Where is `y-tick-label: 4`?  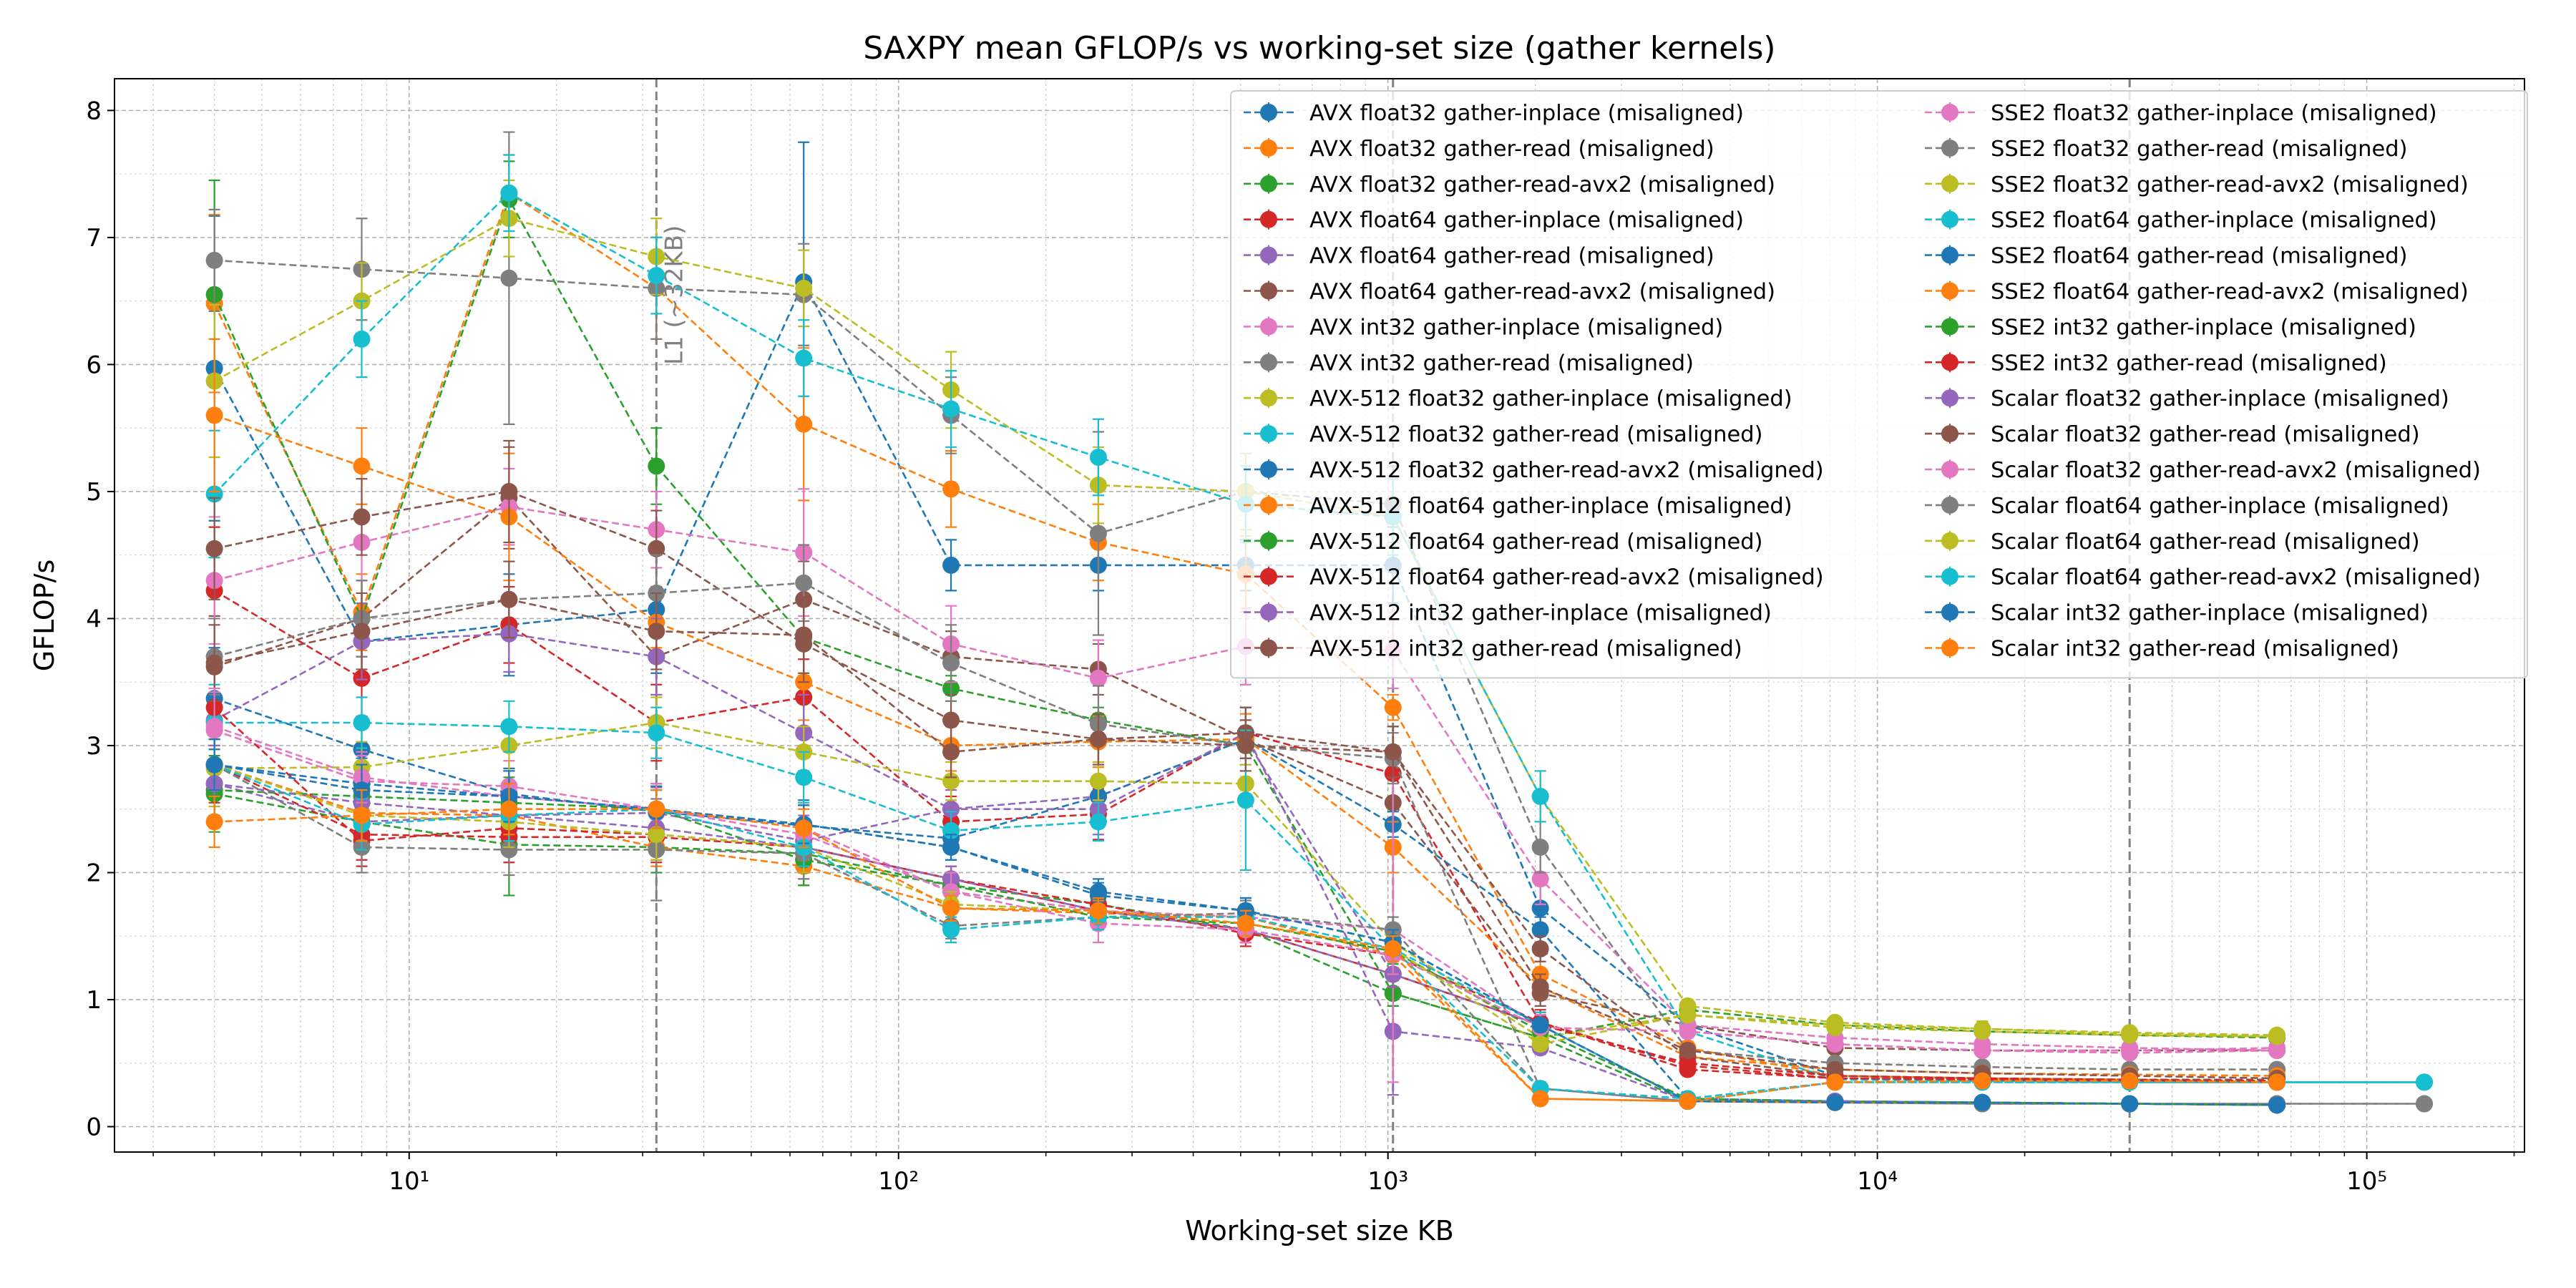 y-tick-label: 4 is located at coordinates (94, 619).